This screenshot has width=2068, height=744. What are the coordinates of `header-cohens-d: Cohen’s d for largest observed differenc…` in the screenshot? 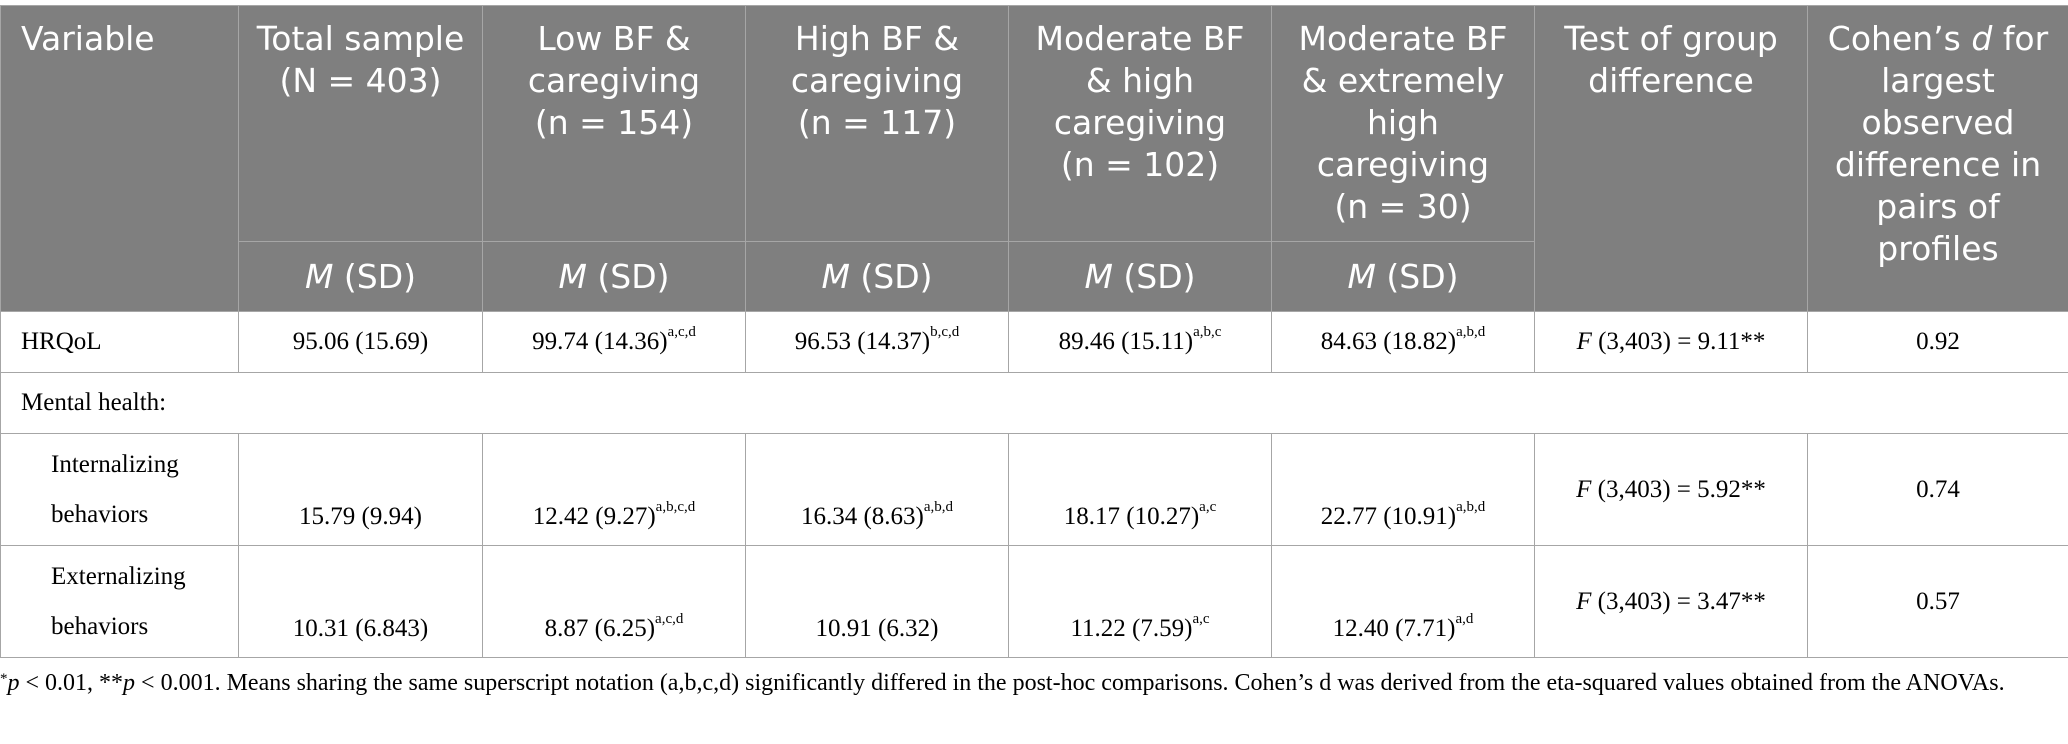 It's located at (1937, 158).